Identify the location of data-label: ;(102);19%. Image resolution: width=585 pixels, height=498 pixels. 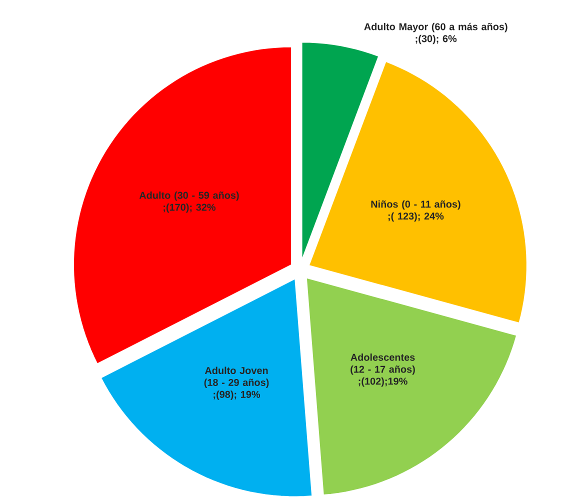
(383, 382).